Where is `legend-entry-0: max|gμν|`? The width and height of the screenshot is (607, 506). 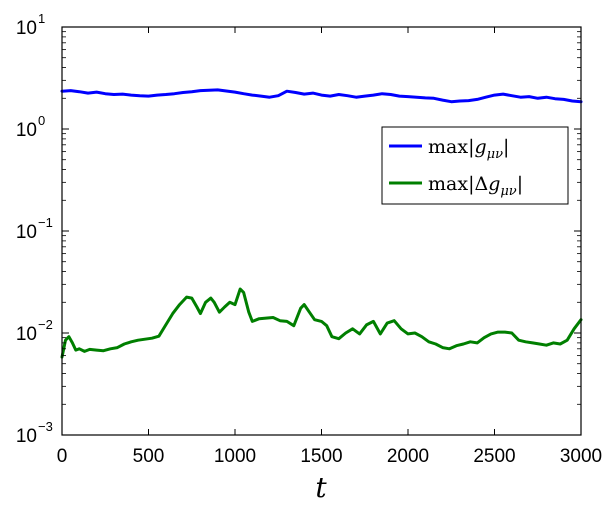 legend-entry-0: max|gμν| is located at coordinates (468, 149).